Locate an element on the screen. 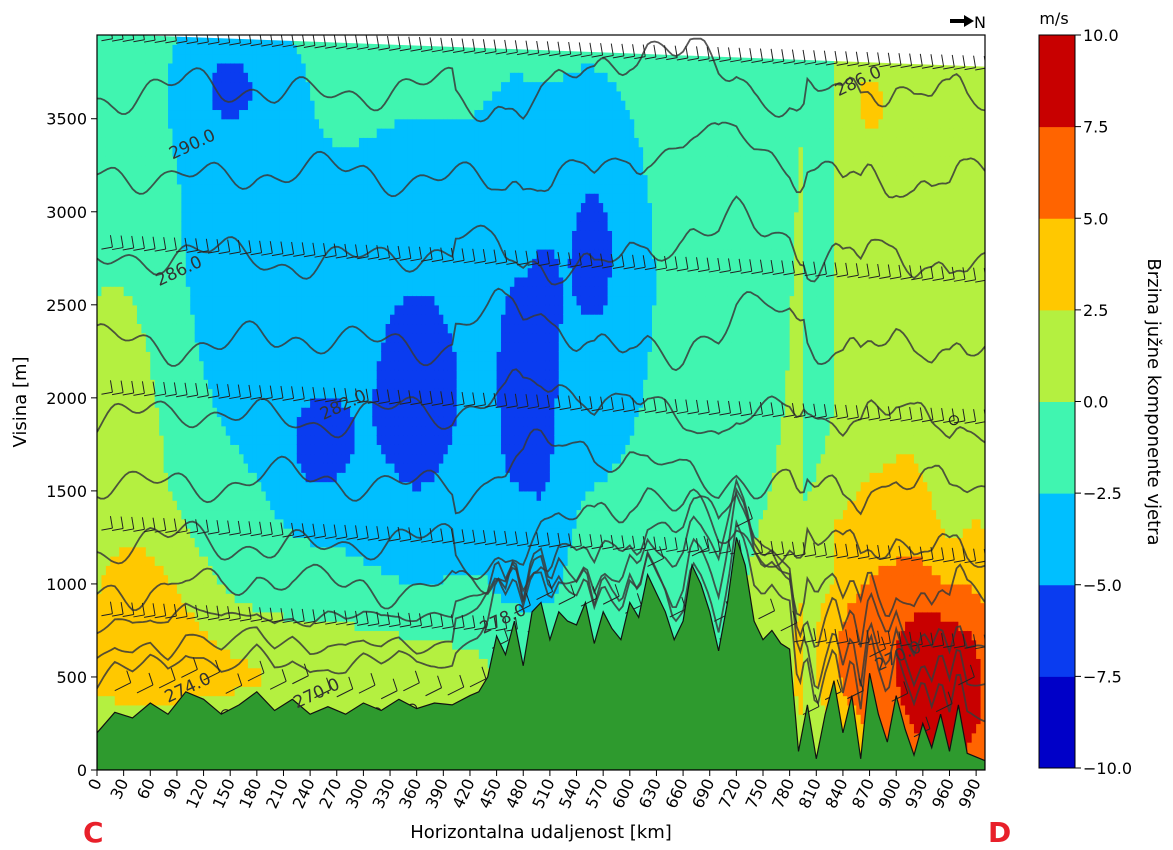 The width and height of the screenshot is (1173, 850). y-tick-label: 2500 is located at coordinates (66, 305).